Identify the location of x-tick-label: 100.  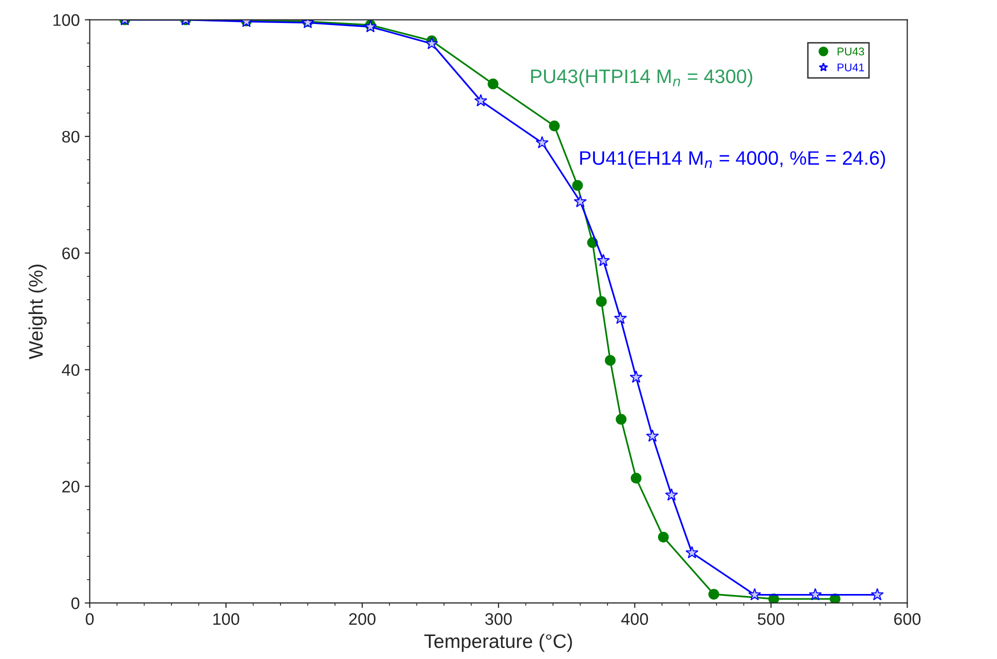
(226, 619).